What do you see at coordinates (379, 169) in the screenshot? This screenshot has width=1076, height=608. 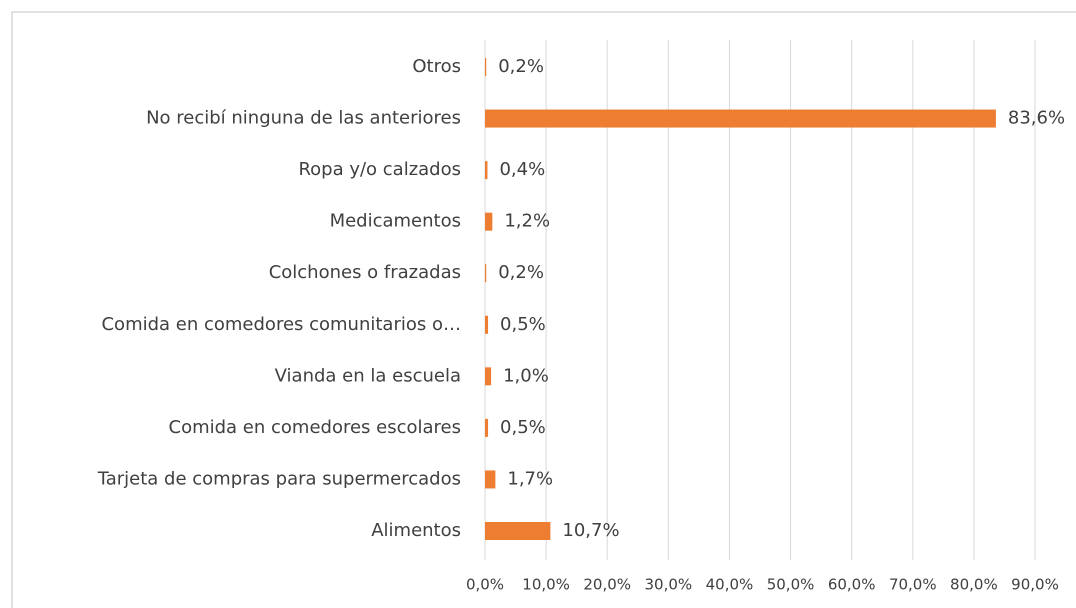 I see `category-label: Ropa y/o calzados` at bounding box center [379, 169].